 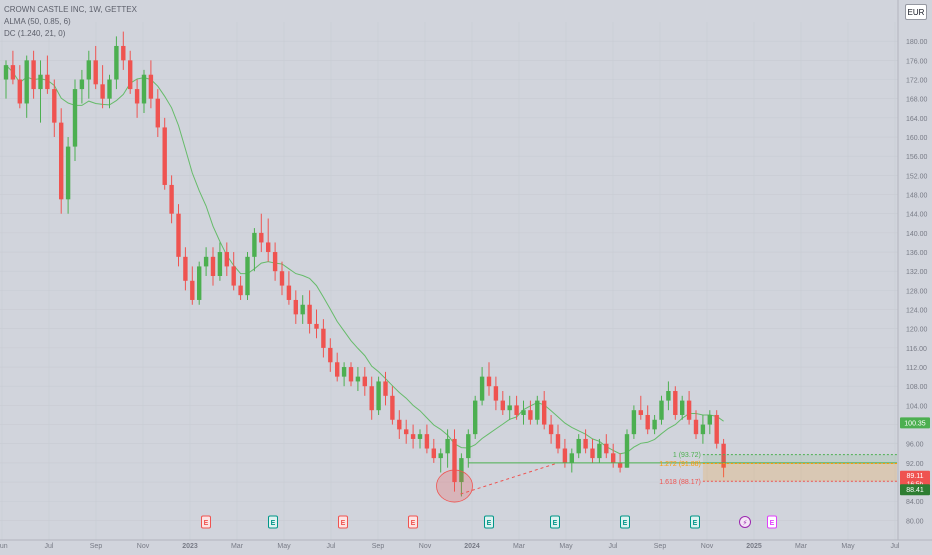 What do you see at coordinates (190, 546) in the screenshot?
I see `x-tick-label: 2023` at bounding box center [190, 546].